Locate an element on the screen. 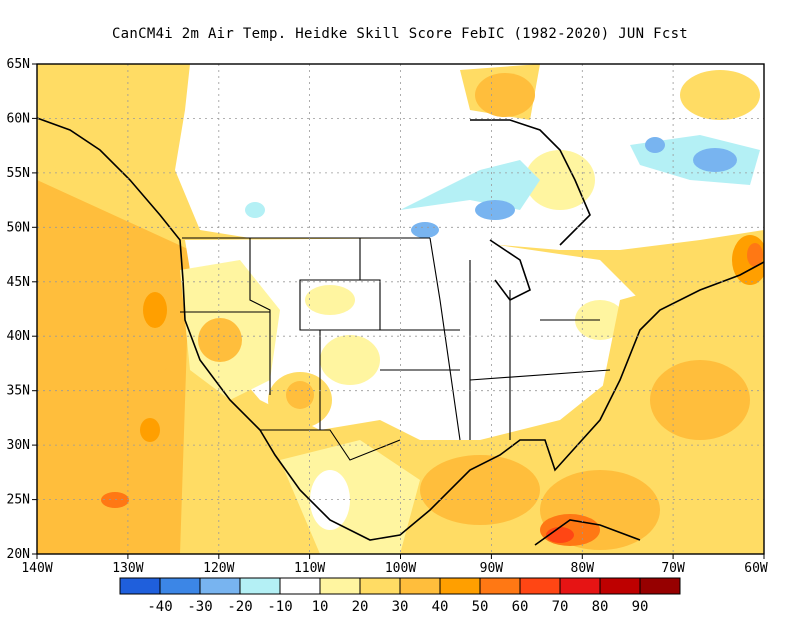 Image resolution: width=800 pixels, height=618 pixels. colorbar-label: 40 is located at coordinates (440, 607).